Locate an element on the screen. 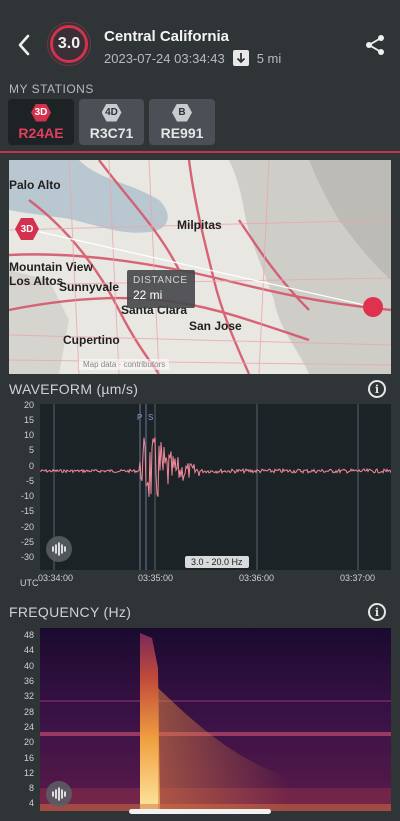  y-tick-label: 36 is located at coordinates (28, 681).